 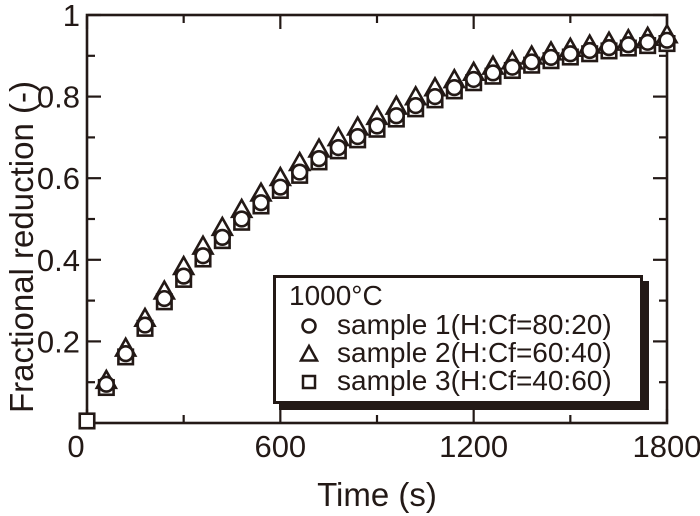 I want to click on square-marker-icon, so click(x=309, y=381).